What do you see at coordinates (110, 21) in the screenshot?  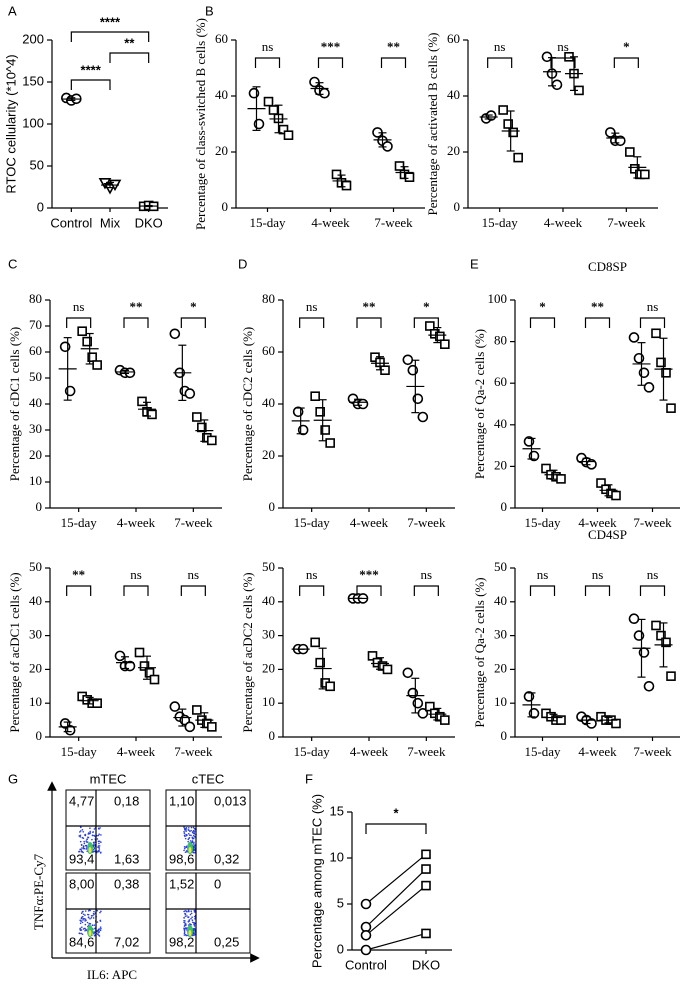 I see `significance-label: ****` at bounding box center [110, 21].